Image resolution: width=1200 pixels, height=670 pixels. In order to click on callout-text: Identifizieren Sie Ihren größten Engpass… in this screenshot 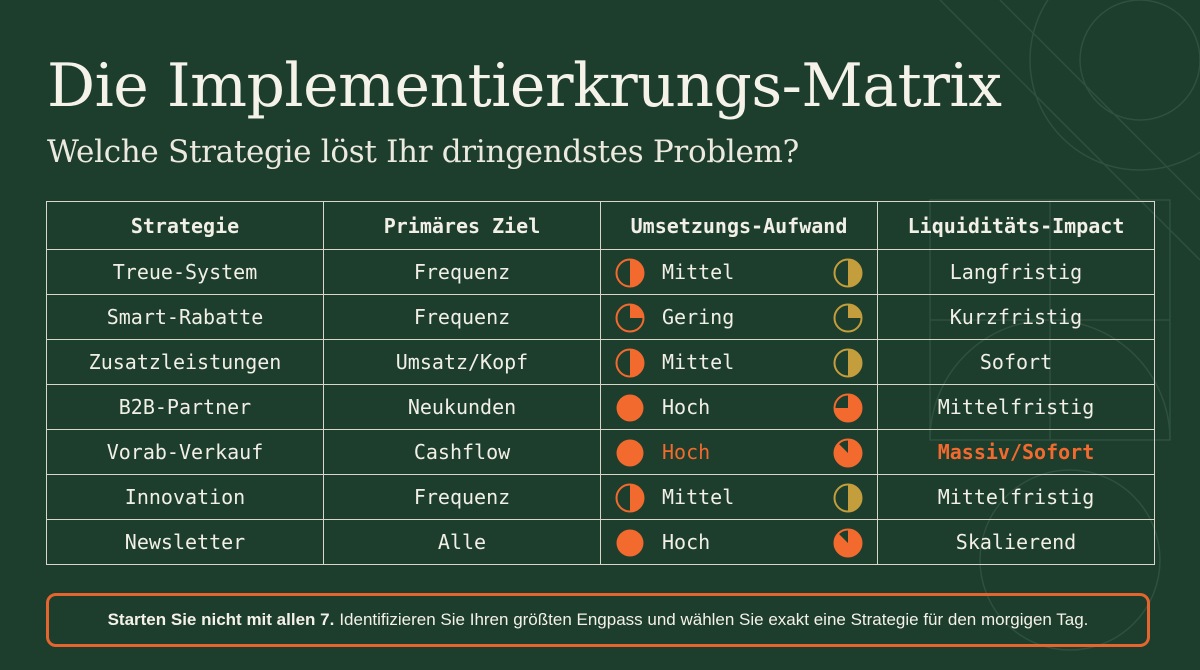, I will do `click(714, 619)`.